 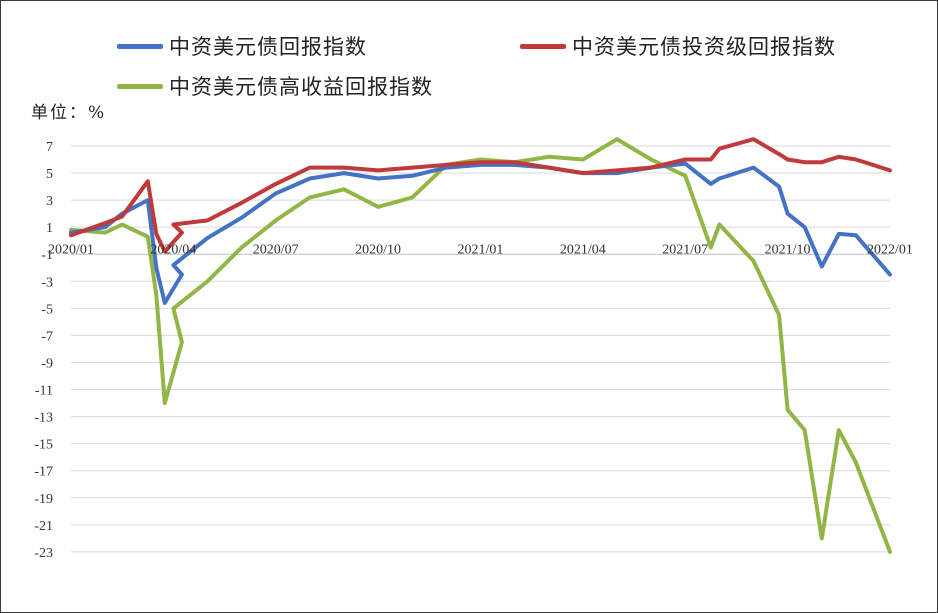 What do you see at coordinates (890, 250) in the screenshot?
I see `x-tick-label: 2022/01` at bounding box center [890, 250].